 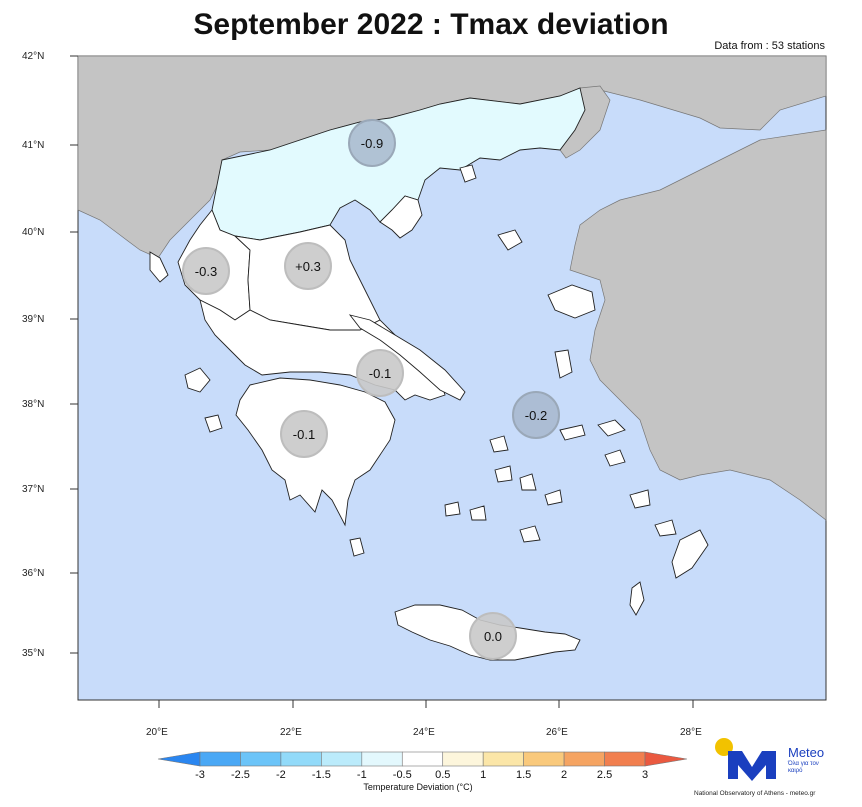 I want to click on data-source-note: Data from : 53 stations, so click(x=769, y=46).